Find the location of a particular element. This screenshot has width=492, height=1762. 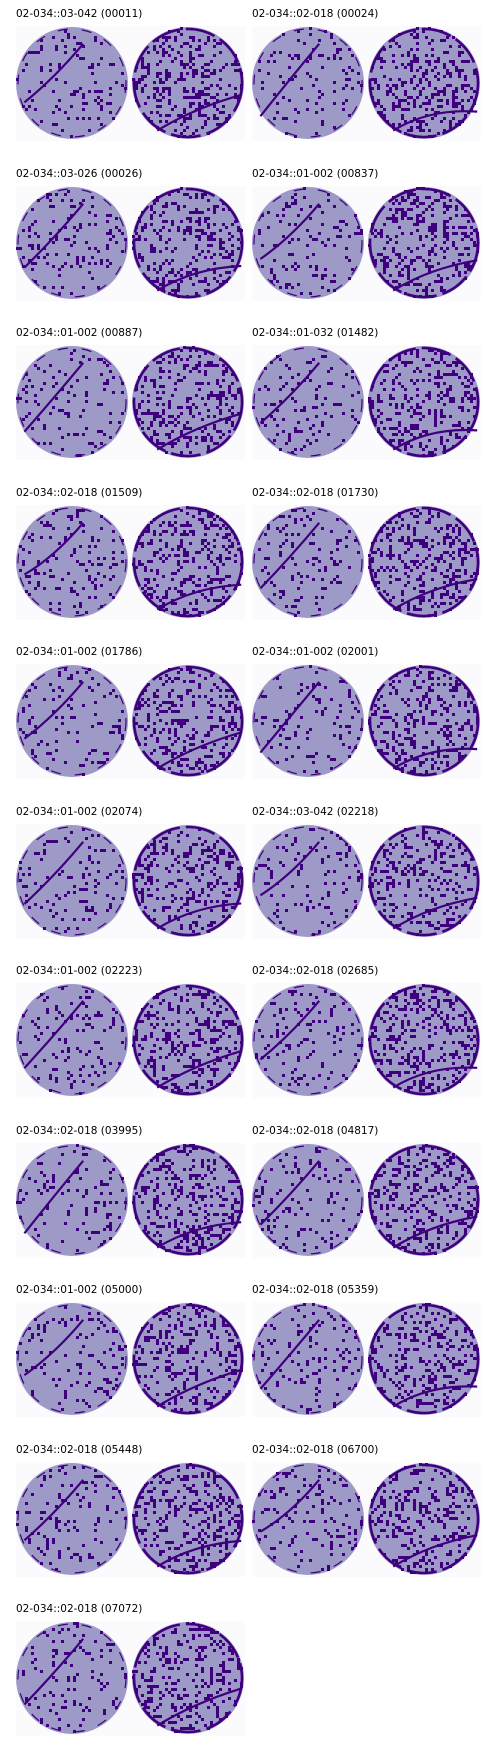

panel-label: 02-034::01-032 (01482) is located at coordinates (315, 333).